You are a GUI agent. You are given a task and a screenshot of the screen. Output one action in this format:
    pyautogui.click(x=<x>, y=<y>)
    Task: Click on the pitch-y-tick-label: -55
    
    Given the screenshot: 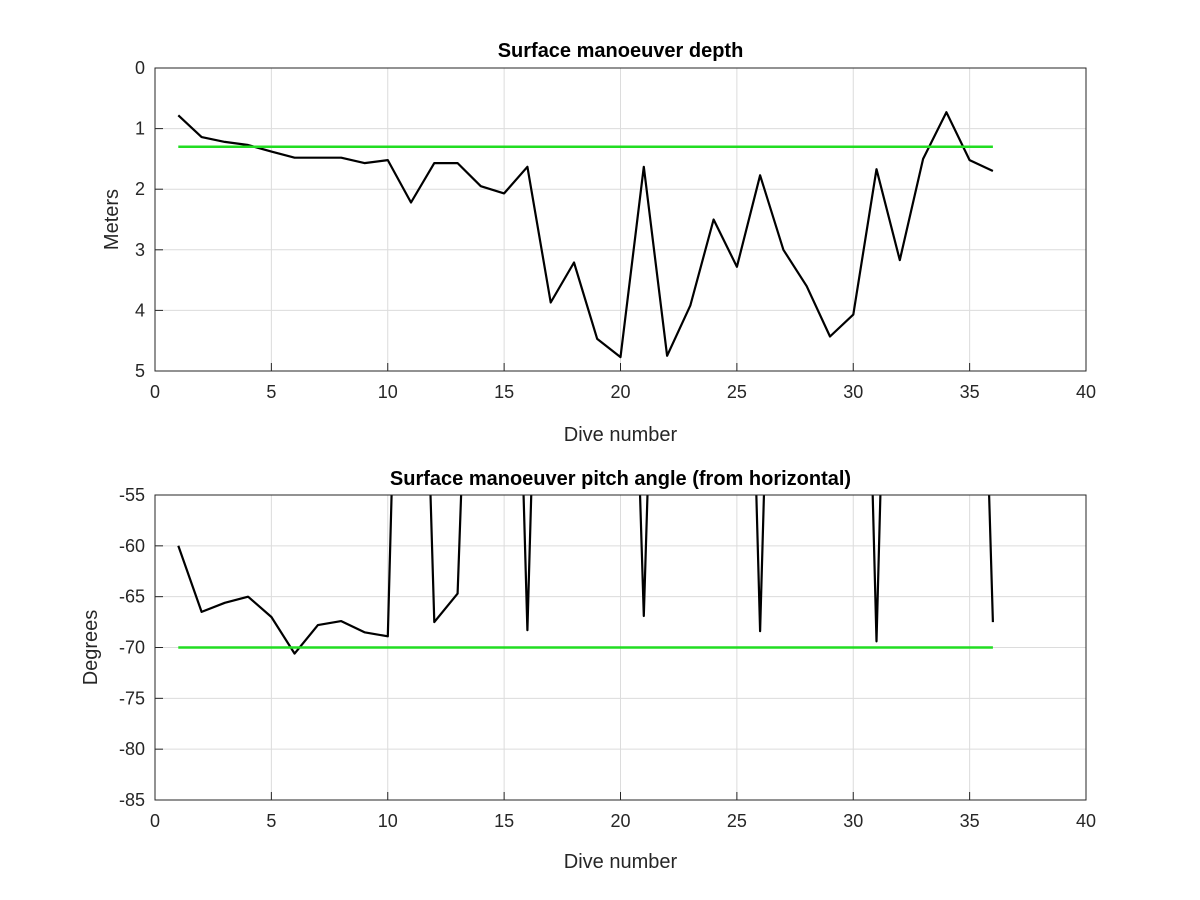 What is the action you would take?
    pyautogui.click(x=132, y=495)
    